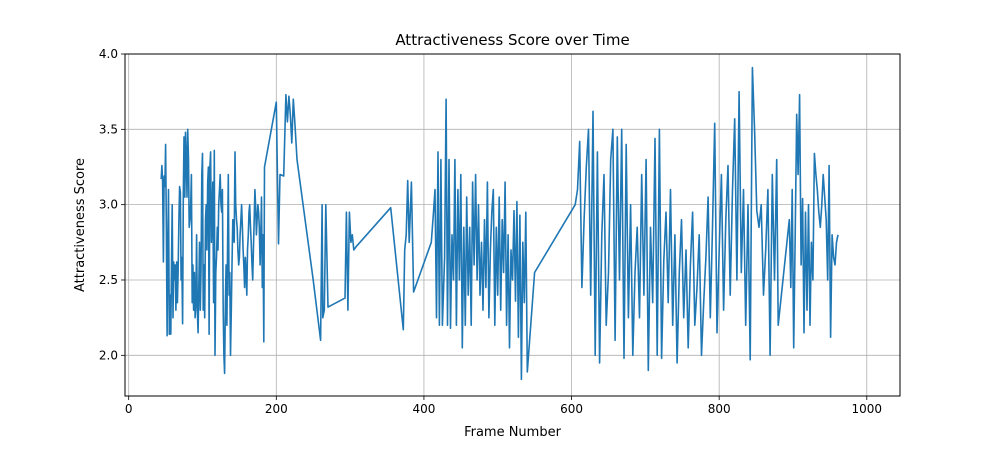 The width and height of the screenshot is (1000, 449). Describe the element at coordinates (867, 409) in the screenshot. I see `x-tick-label: 1000` at that location.